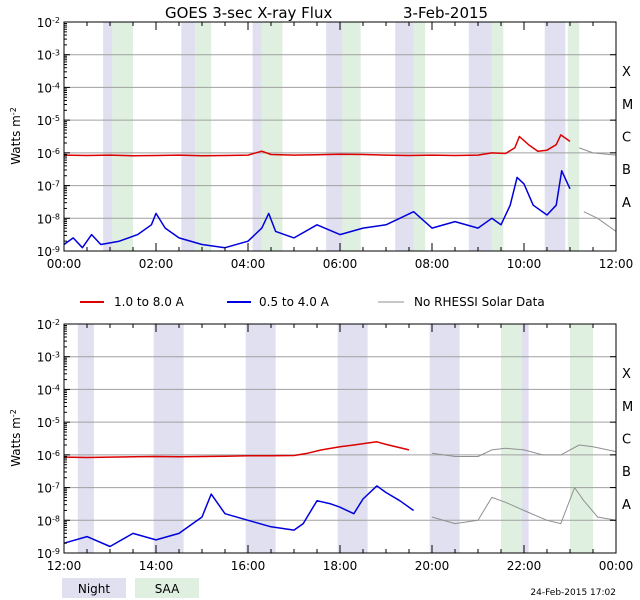 The image size is (640, 600). I want to click on panel-morning-classes: A B C M X, so click(627, 138).